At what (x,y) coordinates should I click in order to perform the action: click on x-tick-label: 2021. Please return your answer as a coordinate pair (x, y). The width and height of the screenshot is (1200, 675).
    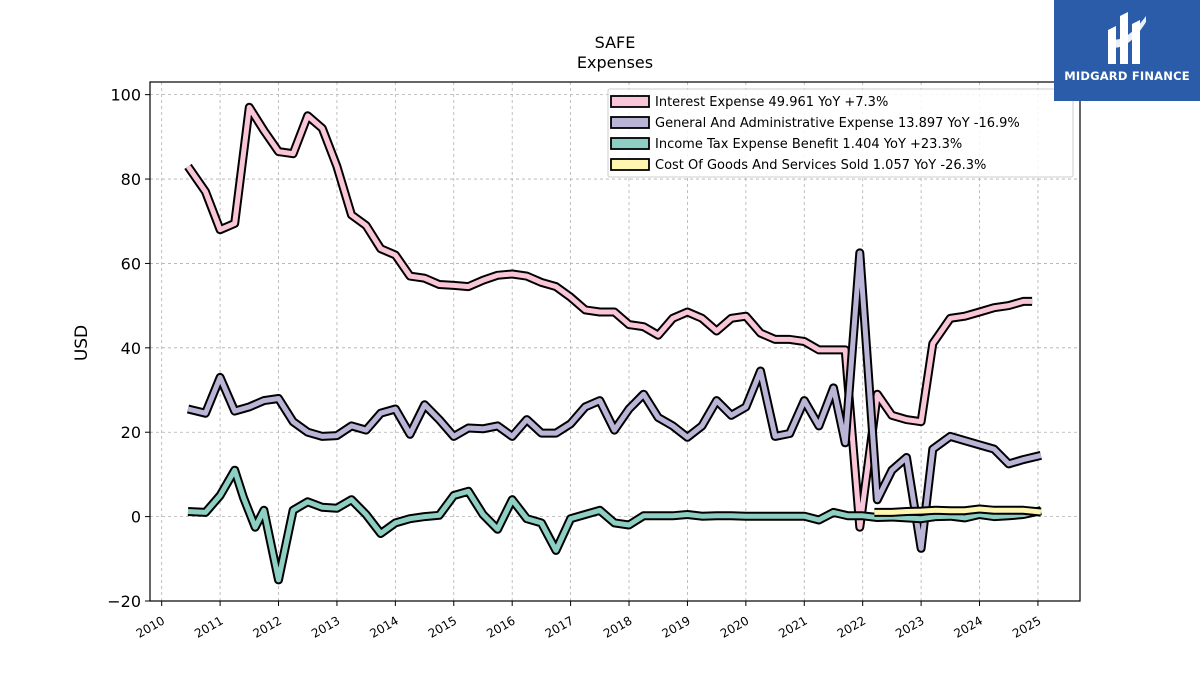
    Looking at the image, I should click on (792, 626).